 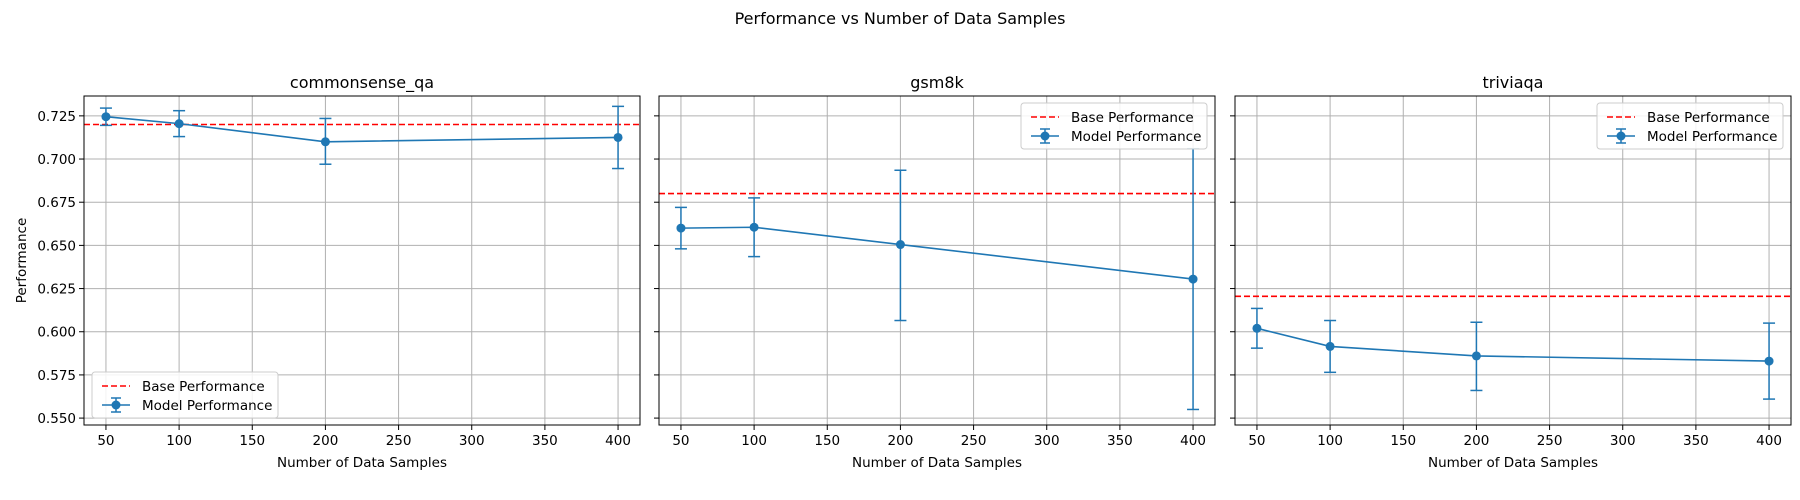 What do you see at coordinates (22, 261) in the screenshot?
I see `y-axis-label: Performance` at bounding box center [22, 261].